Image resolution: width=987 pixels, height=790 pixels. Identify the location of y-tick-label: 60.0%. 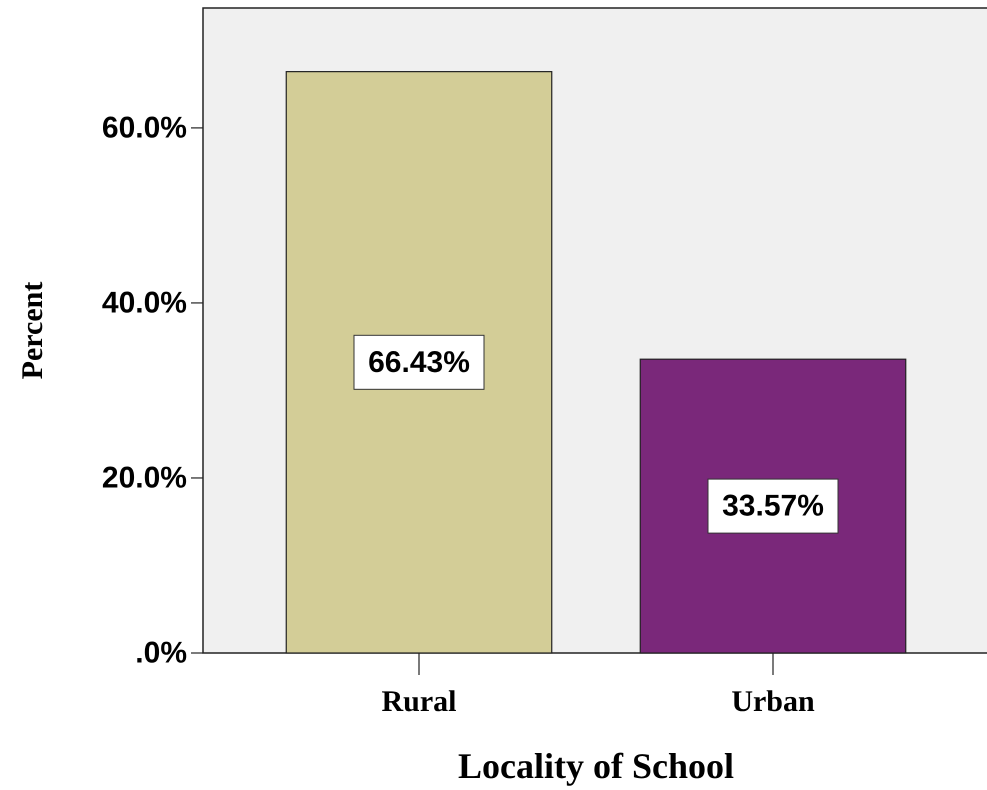
(144, 127).